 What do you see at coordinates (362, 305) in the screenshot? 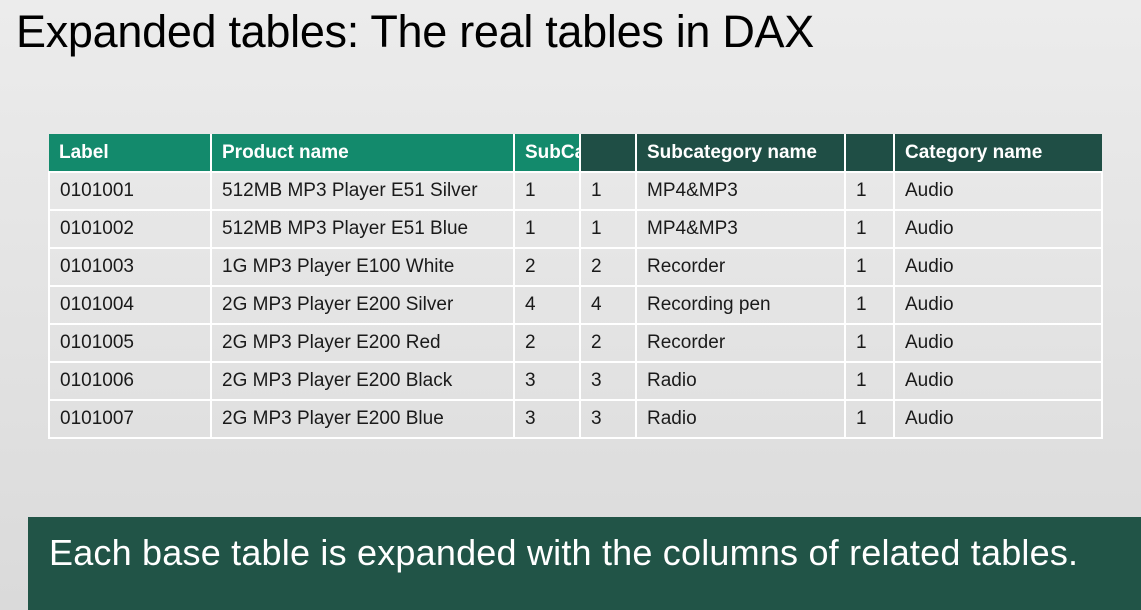
I see `table-cell: 2G MP3 Player E200 Silver` at bounding box center [362, 305].